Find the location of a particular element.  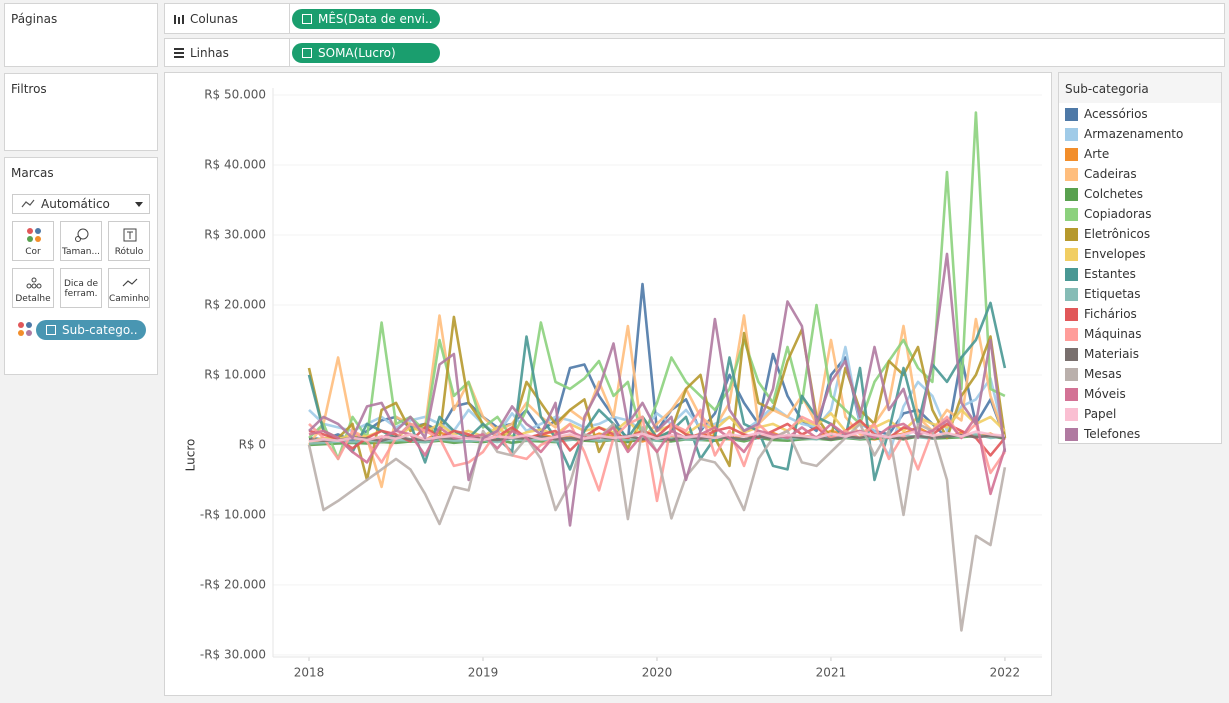

pages-card: Páginas is located at coordinates (81, 35).